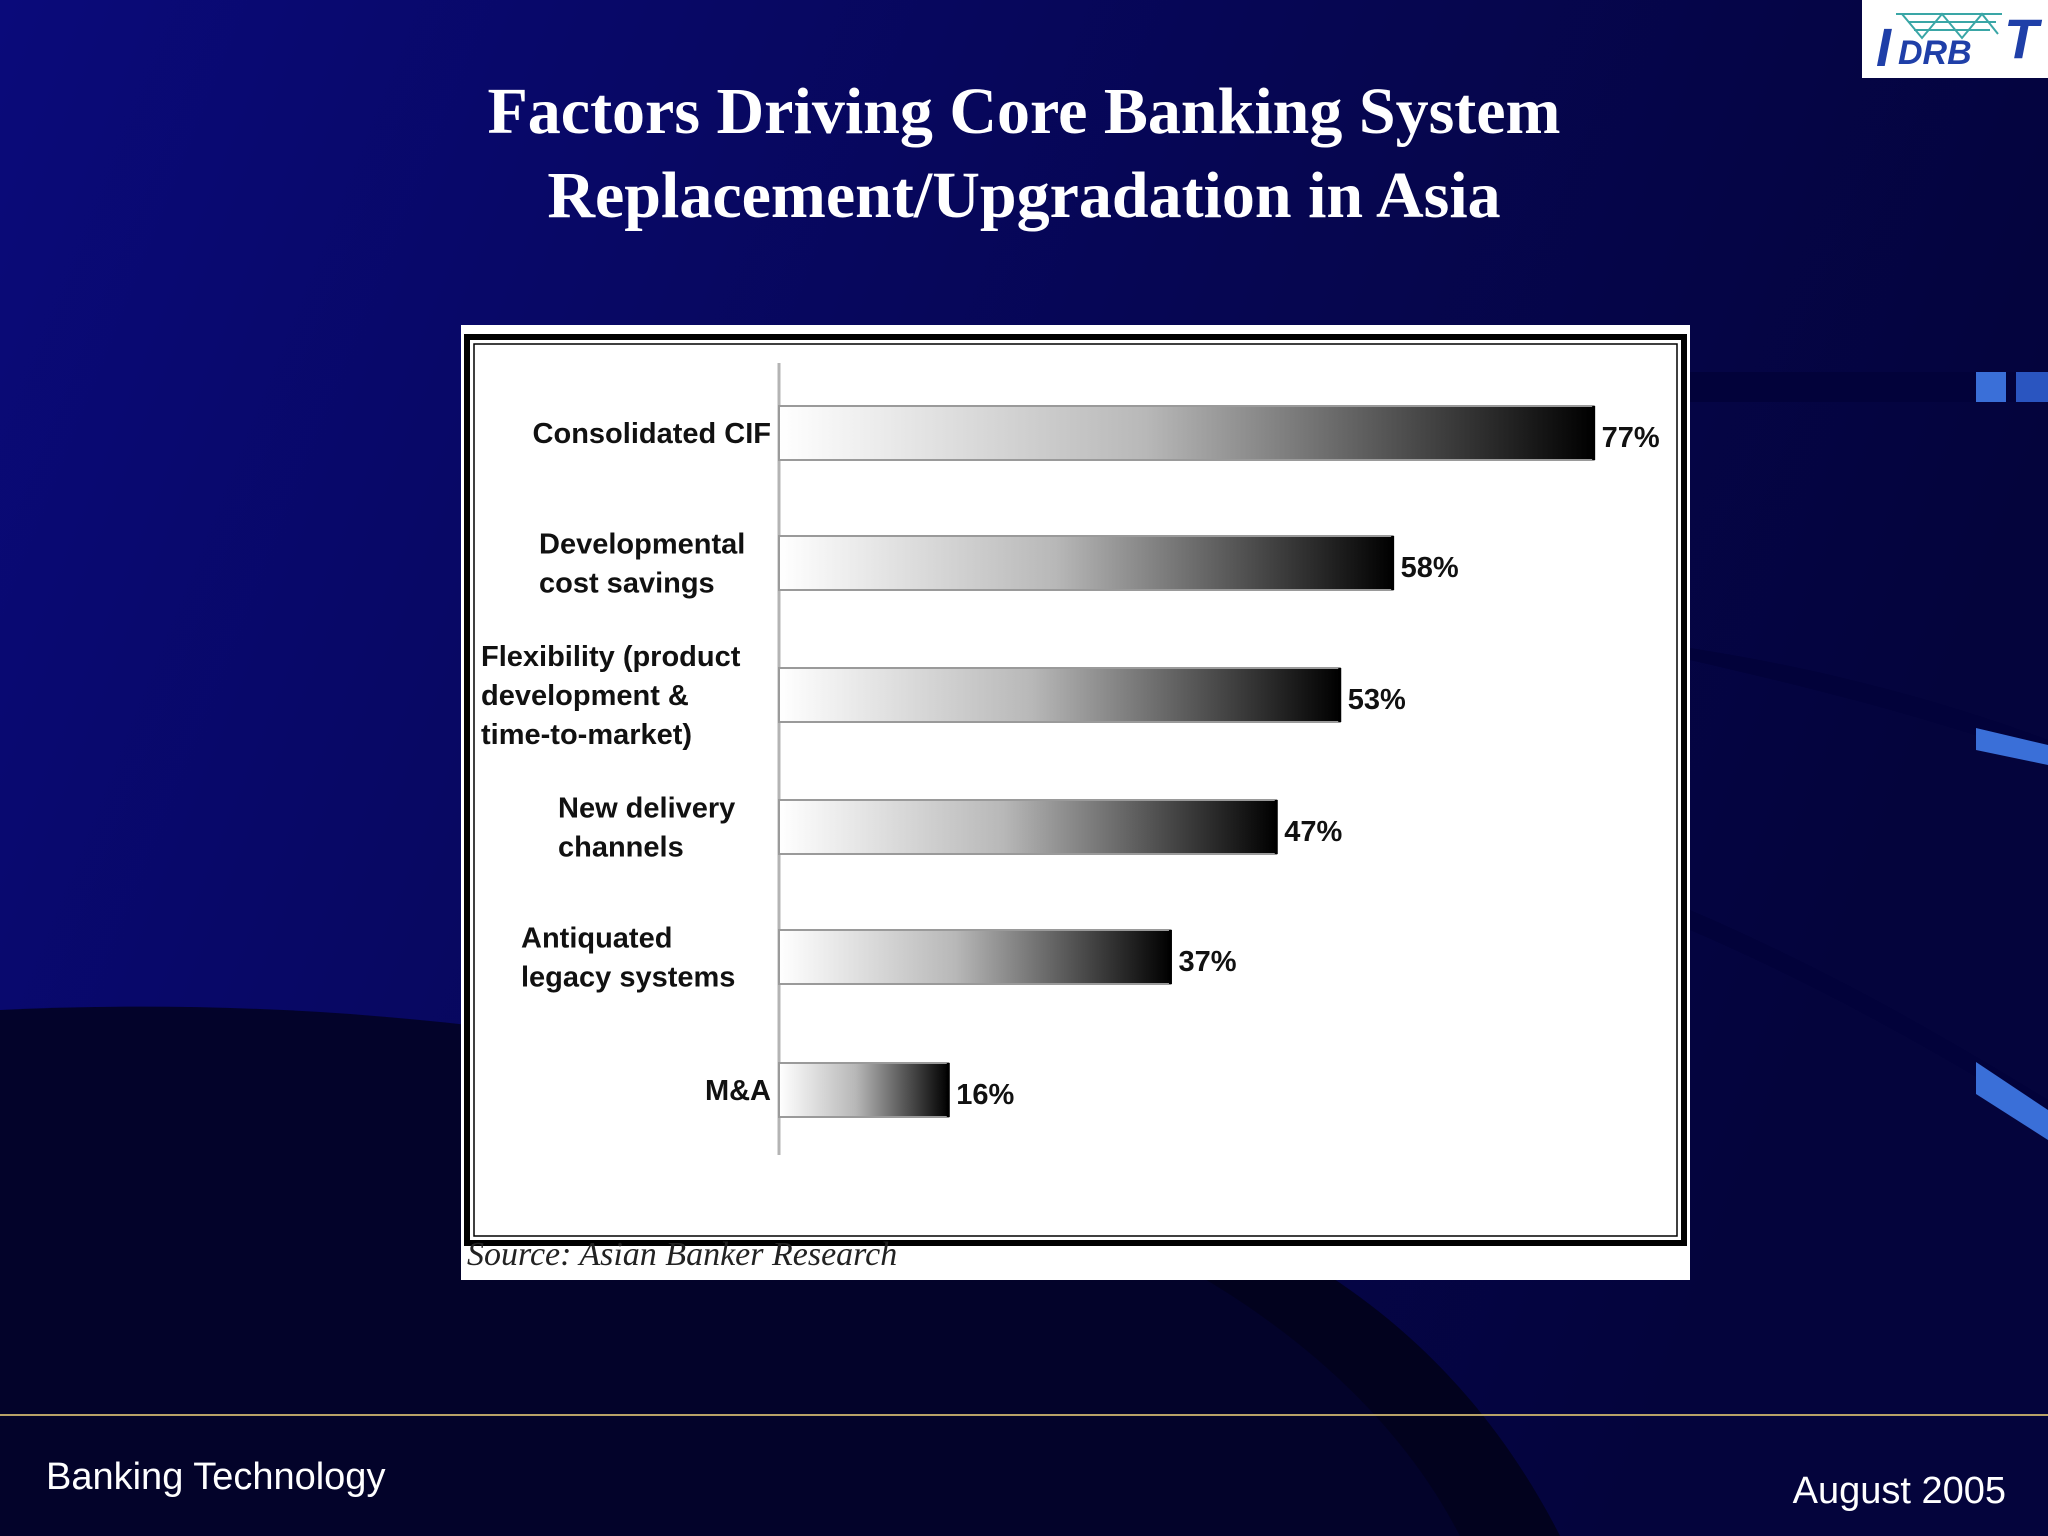 This screenshot has height=1536, width=2048. Describe the element at coordinates (738, 1091) in the screenshot. I see `category-label: M&A` at that location.